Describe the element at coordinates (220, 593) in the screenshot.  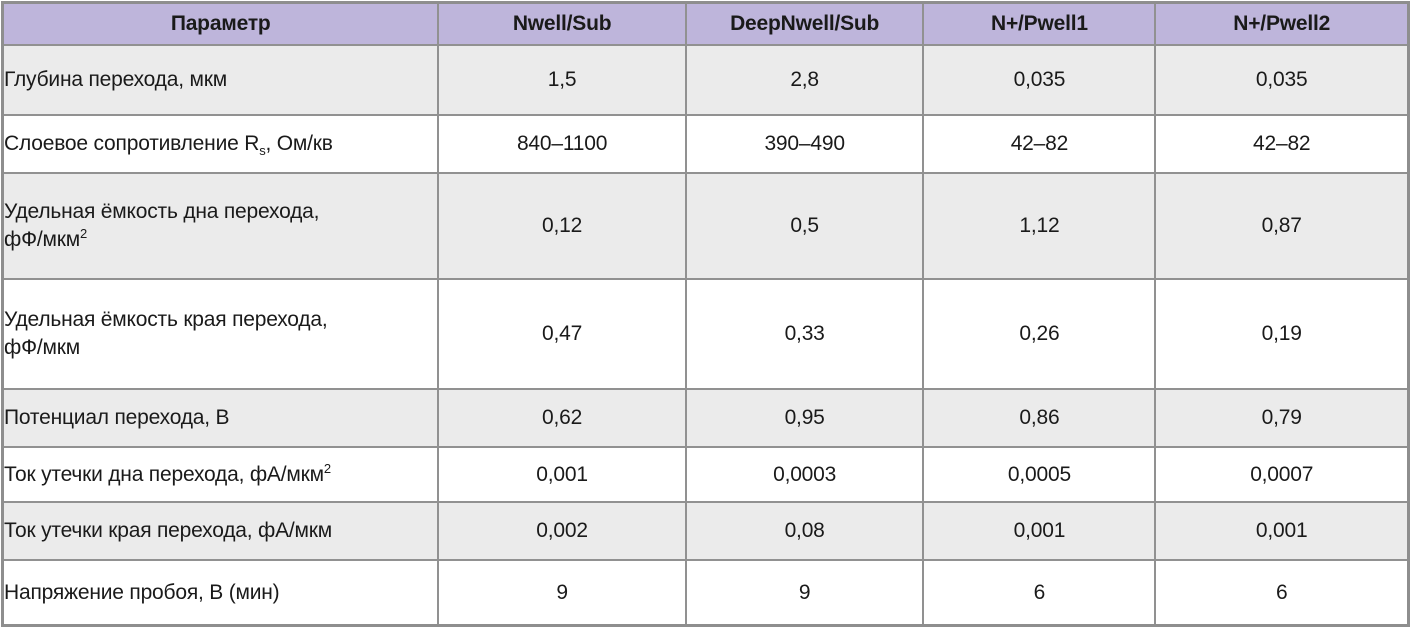
I see `parameter-cell: Напряжение пробоя, В (мин)` at that location.